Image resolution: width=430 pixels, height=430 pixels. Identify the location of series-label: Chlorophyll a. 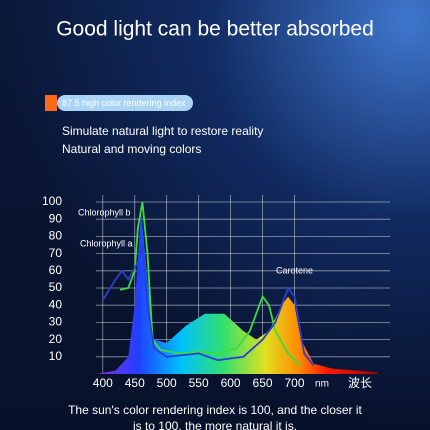
(106, 243).